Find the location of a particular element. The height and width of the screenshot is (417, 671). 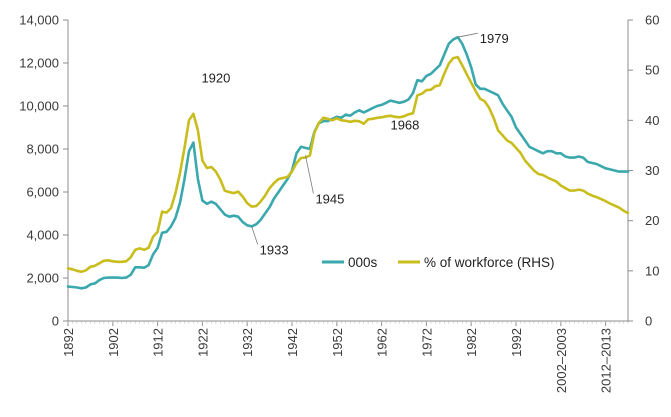

right-tick-label: 20 is located at coordinates (652, 220).